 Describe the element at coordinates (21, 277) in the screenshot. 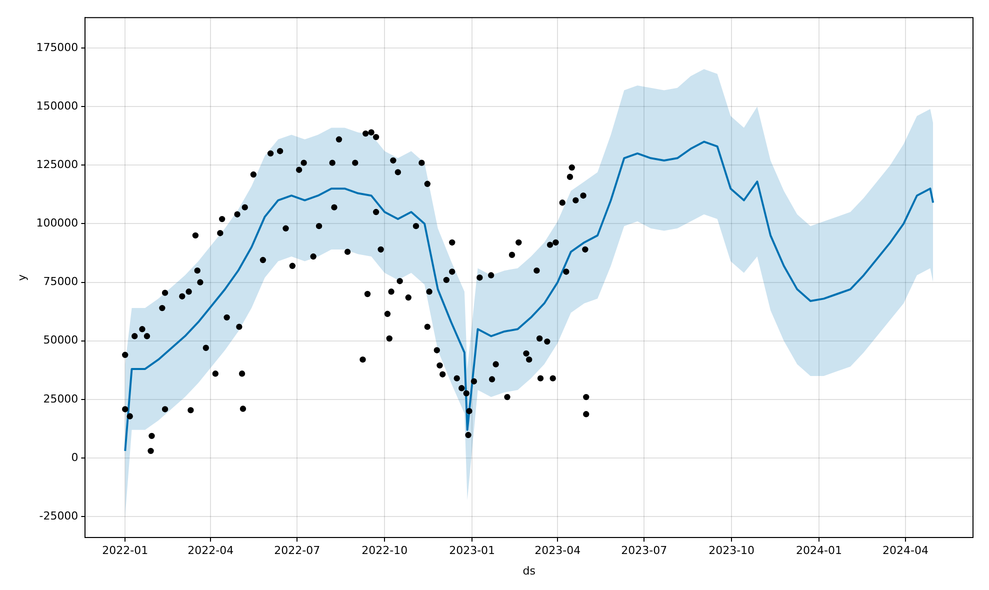

I see `y-axis-title: y` at that location.